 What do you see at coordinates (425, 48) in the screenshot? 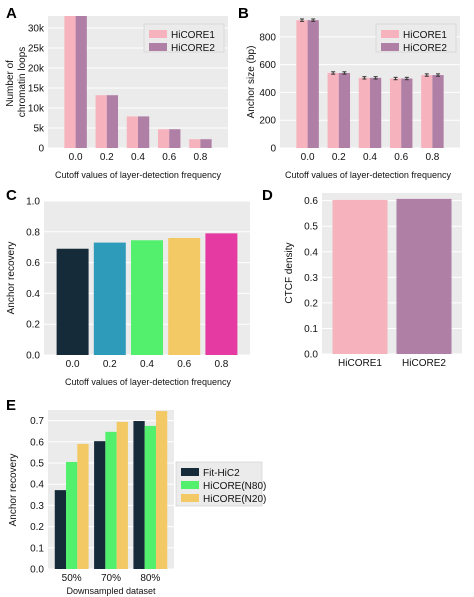
I see `panel-b-legend-label: HiCORE2` at bounding box center [425, 48].